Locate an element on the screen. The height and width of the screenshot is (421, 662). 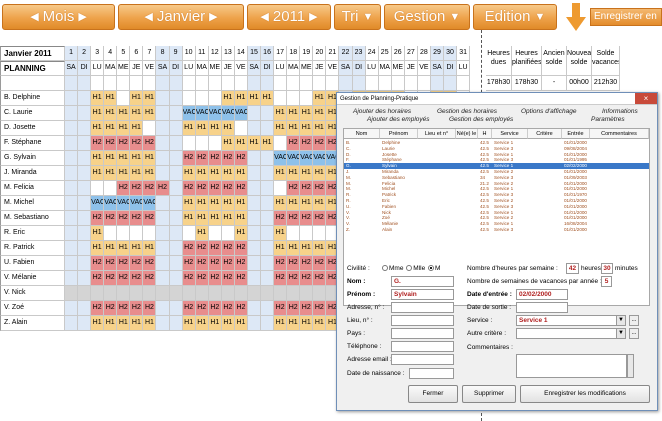
day-number-cell: 11 is located at coordinates (202, 53).